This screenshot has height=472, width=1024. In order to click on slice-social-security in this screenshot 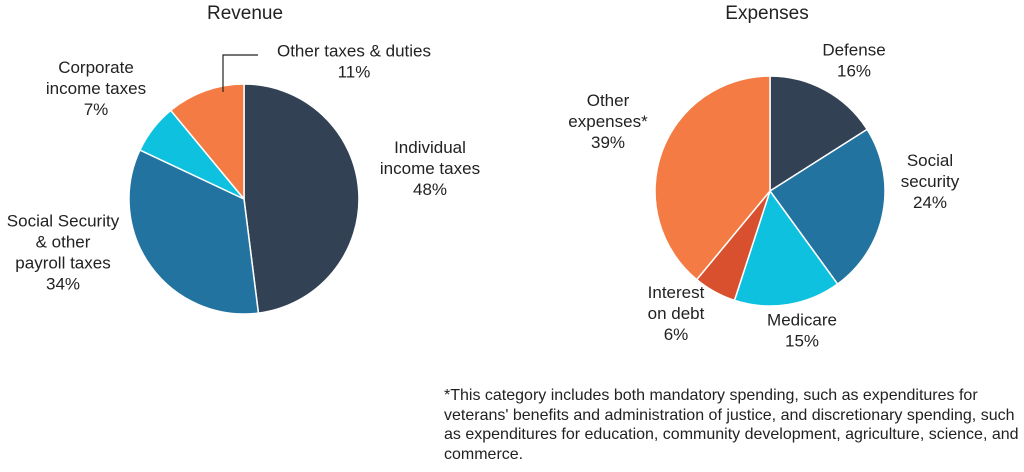, I will do `click(827, 207)`.